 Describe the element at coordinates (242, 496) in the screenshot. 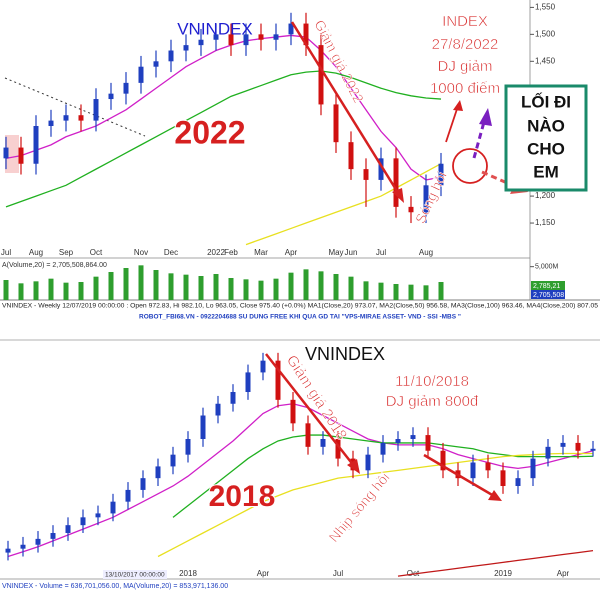

I see `annotation: 2018` at that location.